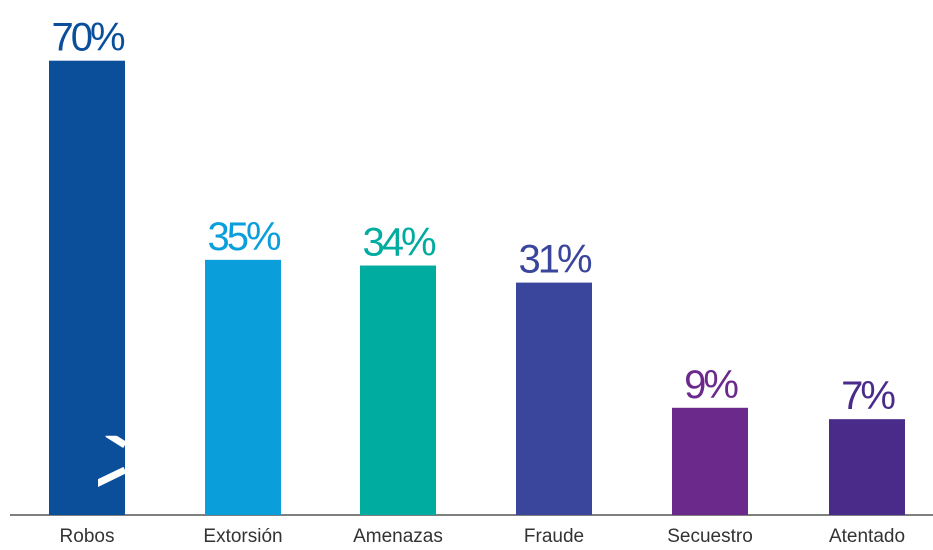 This screenshot has width=933, height=550. I want to click on x-tick-label: Atentado, so click(867, 536).